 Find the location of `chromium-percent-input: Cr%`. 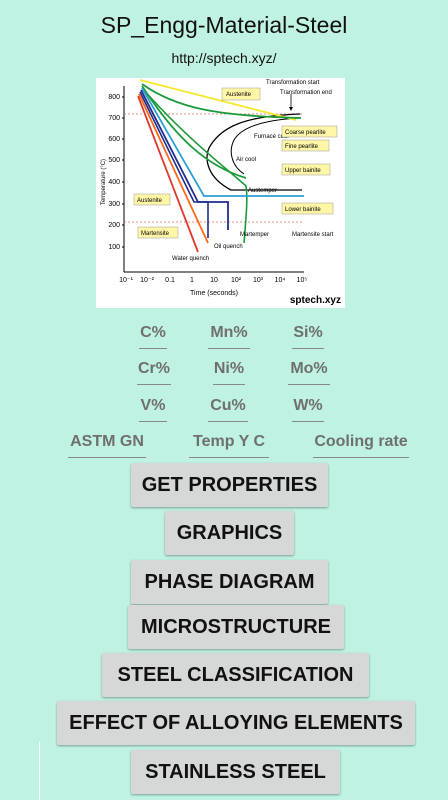

chromium-percent-input: Cr% is located at coordinates (154, 371).